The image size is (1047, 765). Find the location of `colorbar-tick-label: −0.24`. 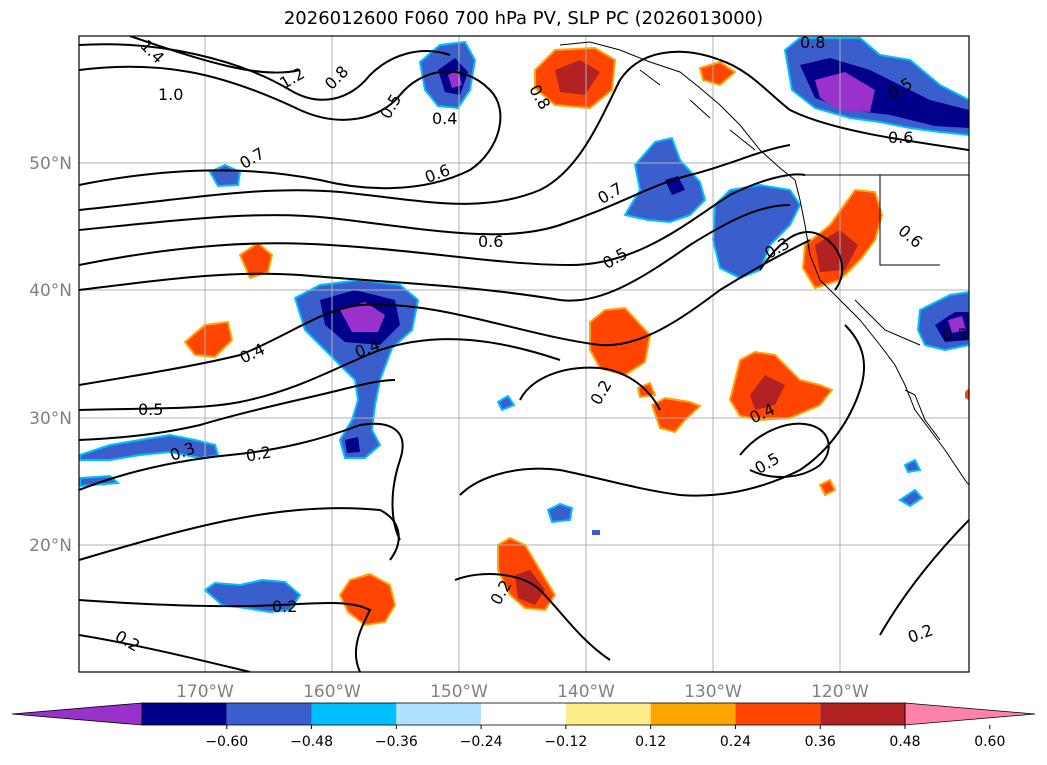

colorbar-tick-label: −0.24 is located at coordinates (481, 742).